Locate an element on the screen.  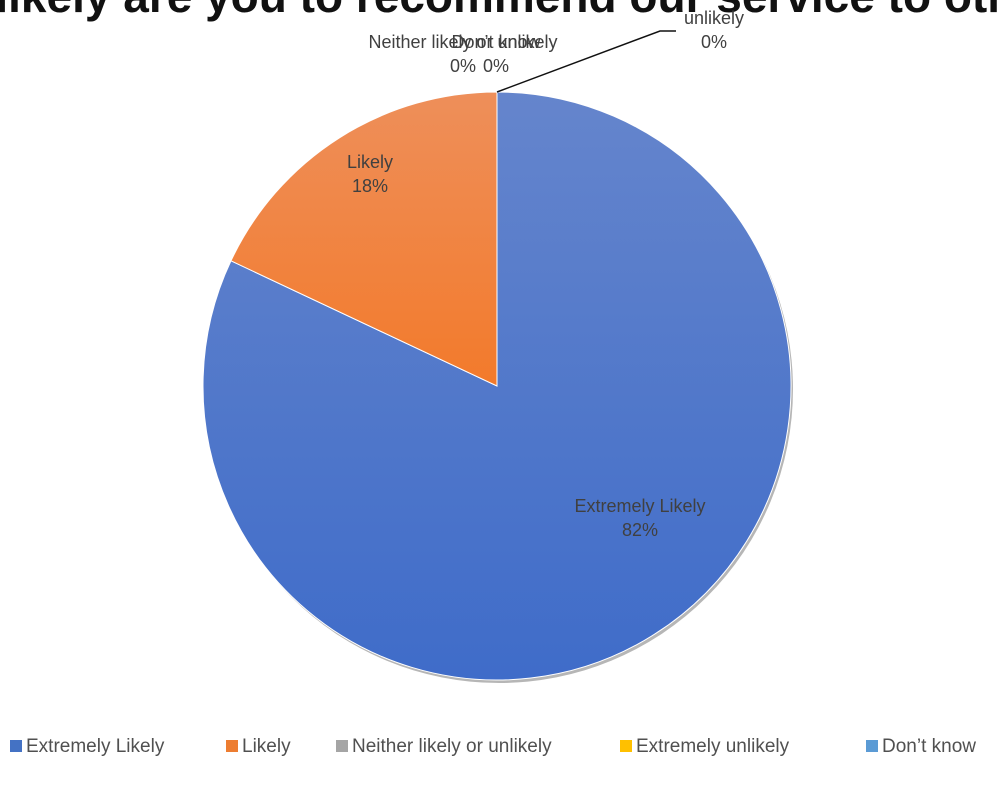
legend-label: Neither likely or unlikely is located at coordinates (452, 746).